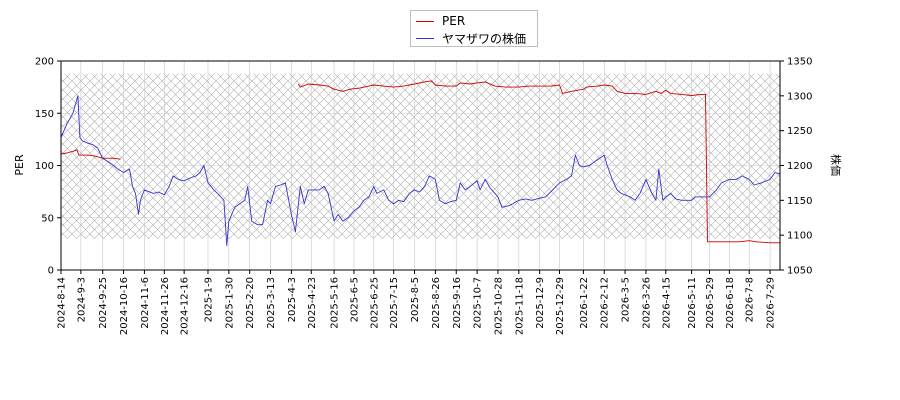  What do you see at coordinates (478, 303) in the screenshot?
I see `x-tick-label: 2025-10-7` at bounding box center [478, 303].